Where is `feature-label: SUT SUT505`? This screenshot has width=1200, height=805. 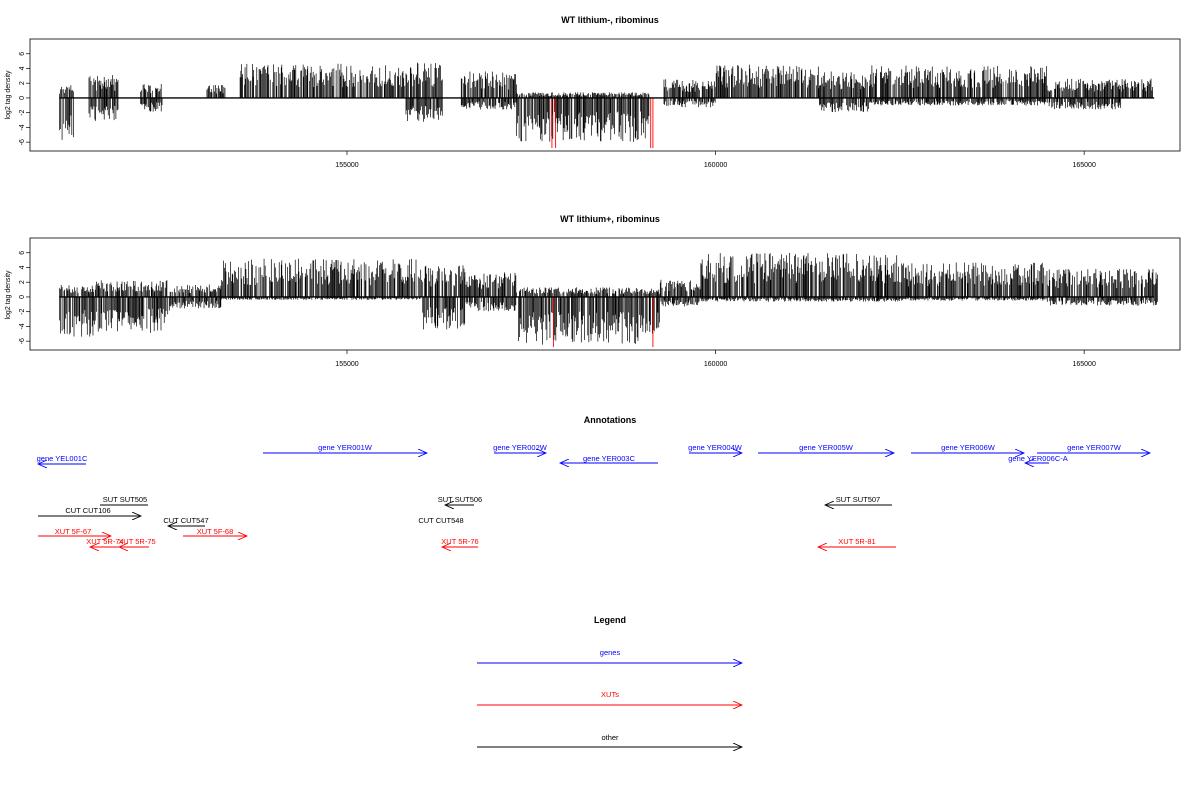 feature-label: SUT SUT505 is located at coordinates (125, 499).